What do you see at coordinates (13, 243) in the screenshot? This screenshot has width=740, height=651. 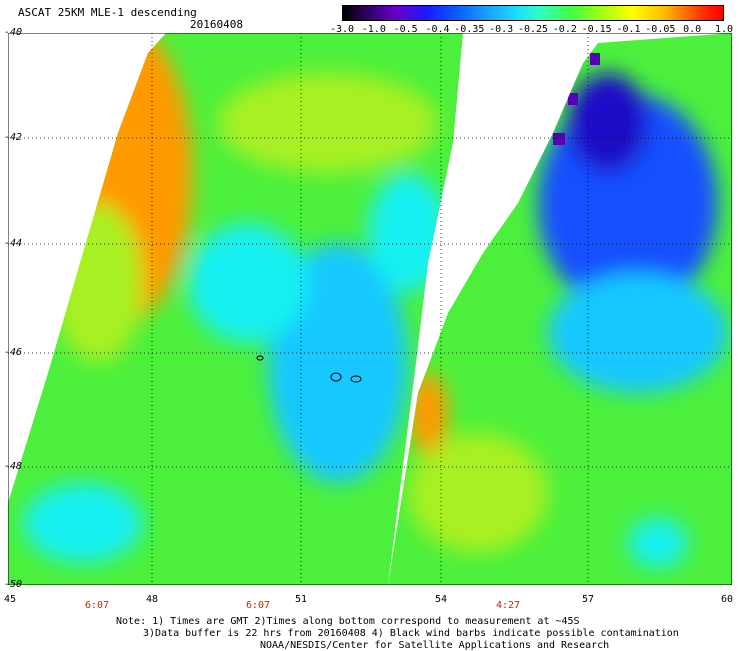 I see `latitude-label: -44` at bounding box center [13, 243].